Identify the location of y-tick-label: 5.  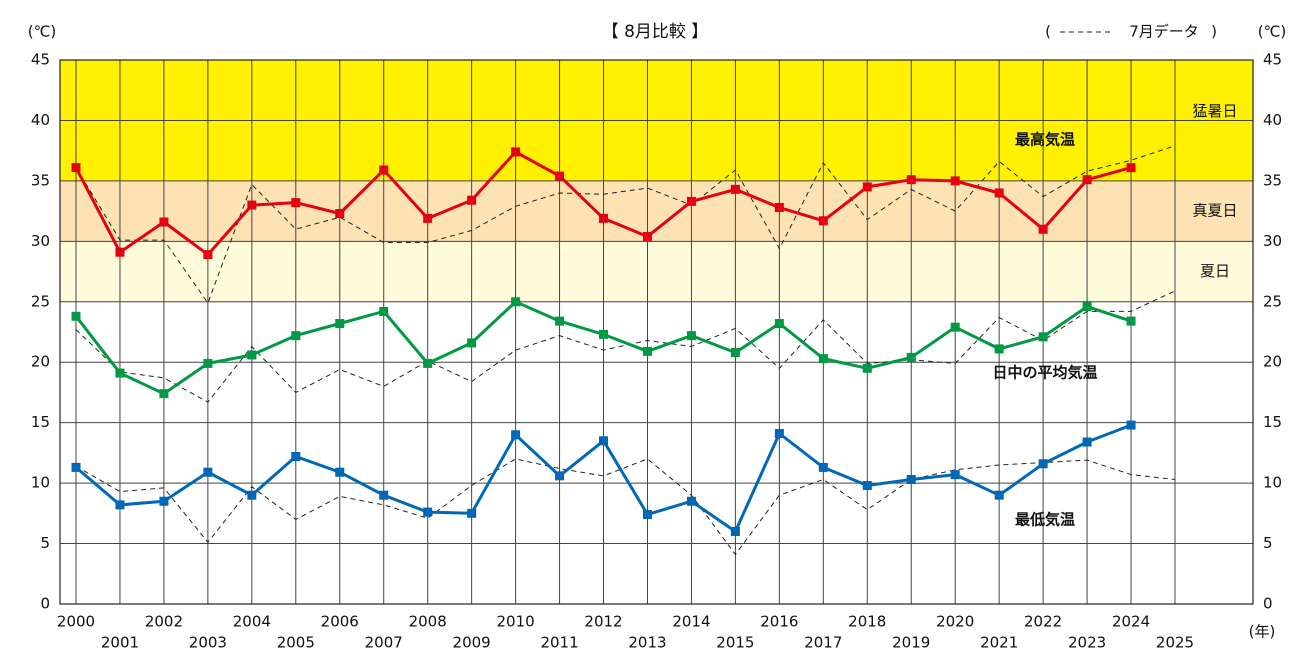
(45, 543).